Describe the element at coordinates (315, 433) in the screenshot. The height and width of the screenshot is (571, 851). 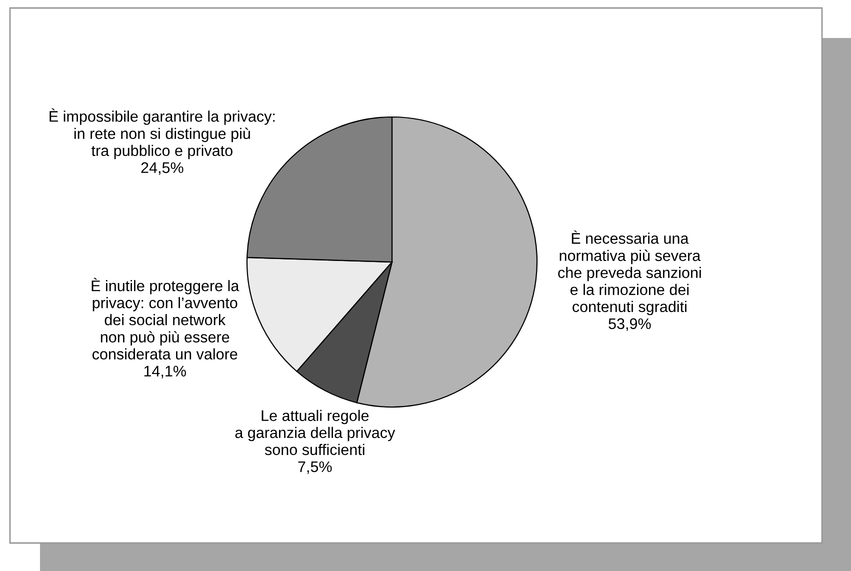
I see `slice-label: Le attuali regole a garanzia della privacy sono sufficienti` at that location.